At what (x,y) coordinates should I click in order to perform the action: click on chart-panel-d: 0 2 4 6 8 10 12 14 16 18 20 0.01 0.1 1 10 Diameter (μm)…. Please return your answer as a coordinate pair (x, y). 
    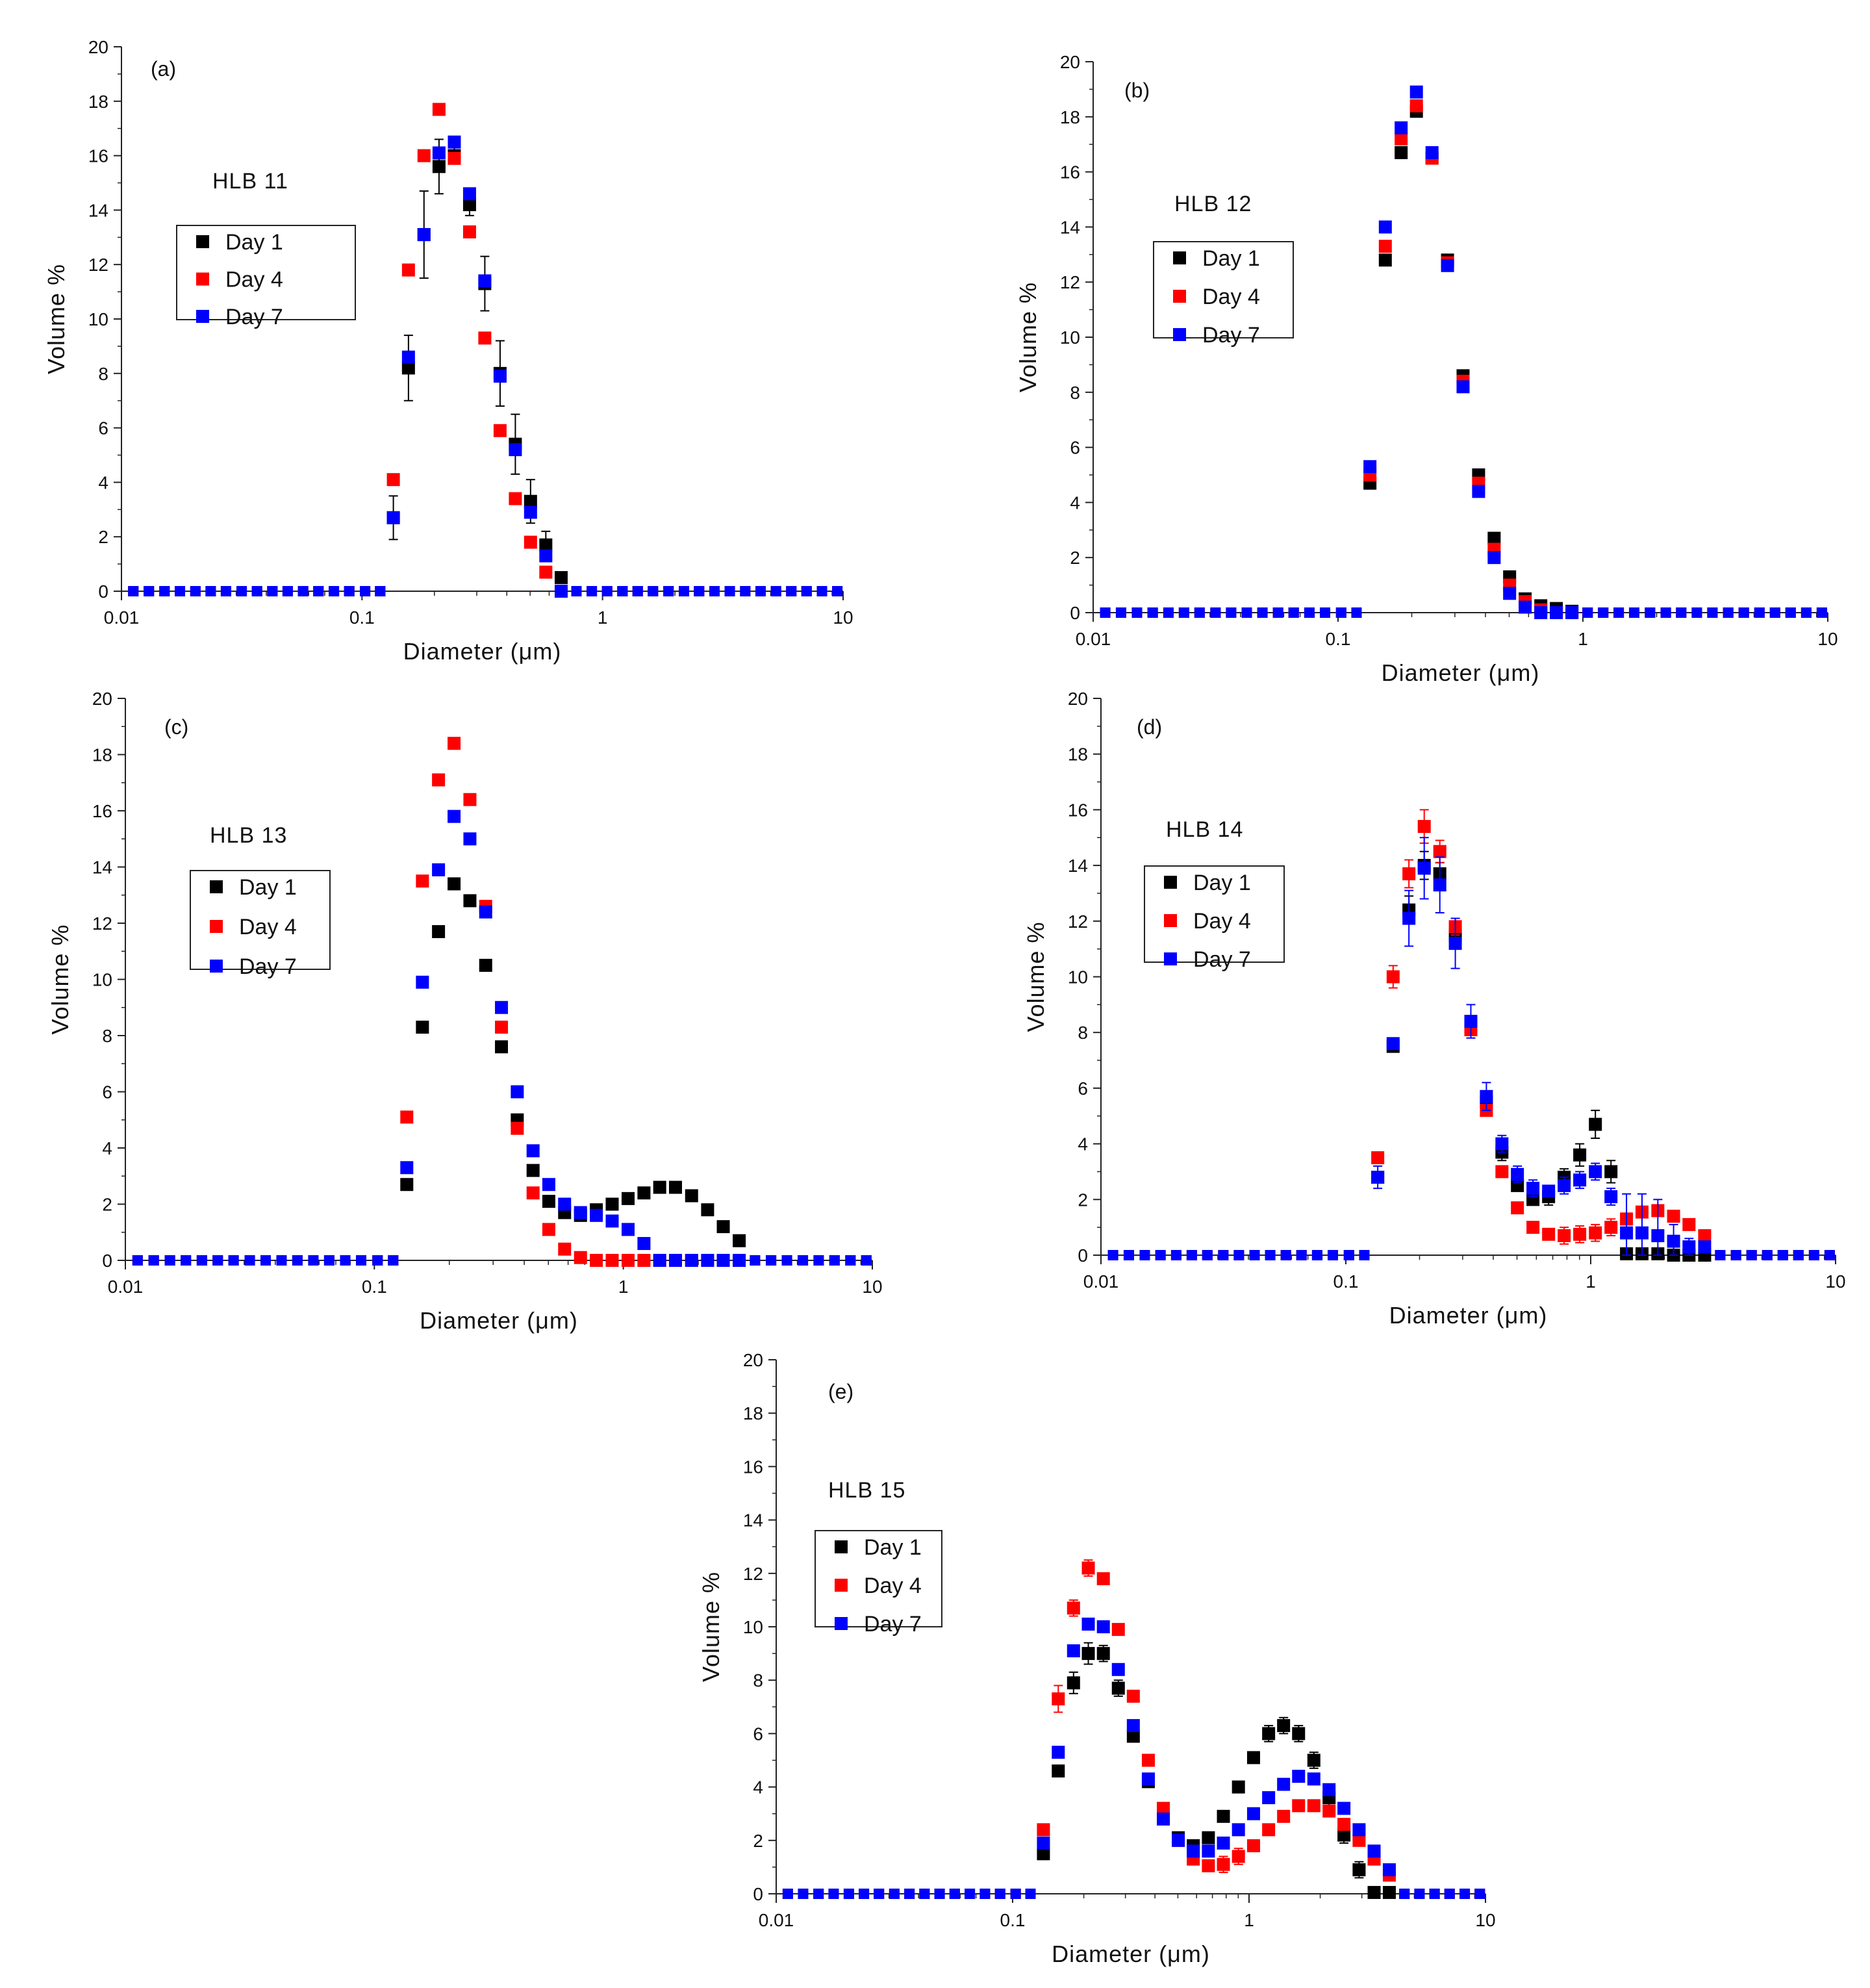
    Looking at the image, I should click on (1434, 1009).